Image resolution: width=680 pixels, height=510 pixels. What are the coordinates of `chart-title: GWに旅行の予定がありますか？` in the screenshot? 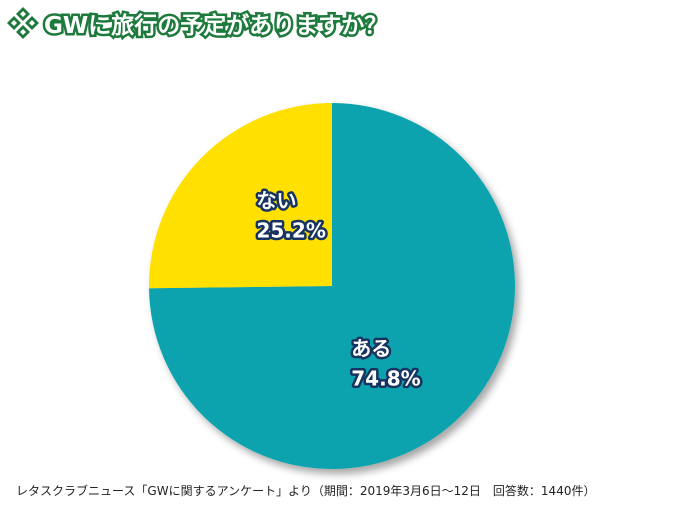 It's located at (215, 26).